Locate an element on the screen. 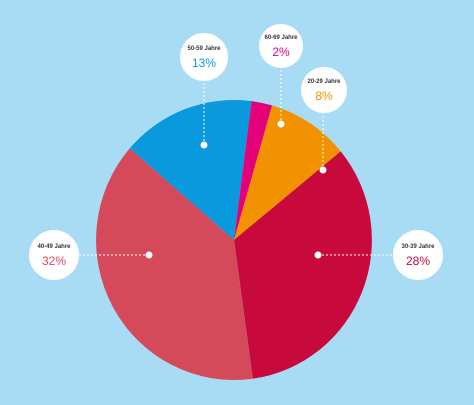 This screenshot has height=405, width=474. slice-value-label: 8% is located at coordinates (324, 96).